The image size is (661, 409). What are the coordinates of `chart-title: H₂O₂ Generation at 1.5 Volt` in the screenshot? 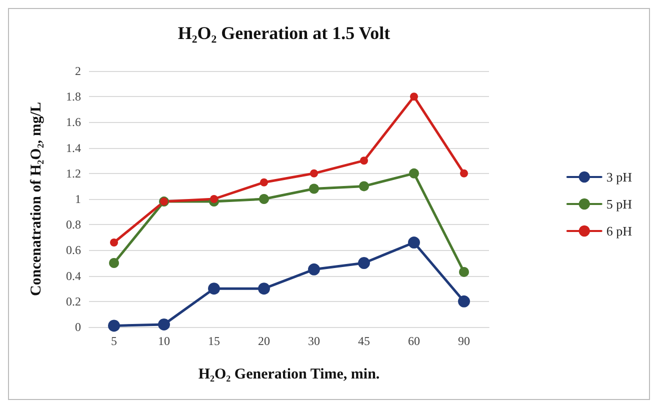 It's located at (284, 33).